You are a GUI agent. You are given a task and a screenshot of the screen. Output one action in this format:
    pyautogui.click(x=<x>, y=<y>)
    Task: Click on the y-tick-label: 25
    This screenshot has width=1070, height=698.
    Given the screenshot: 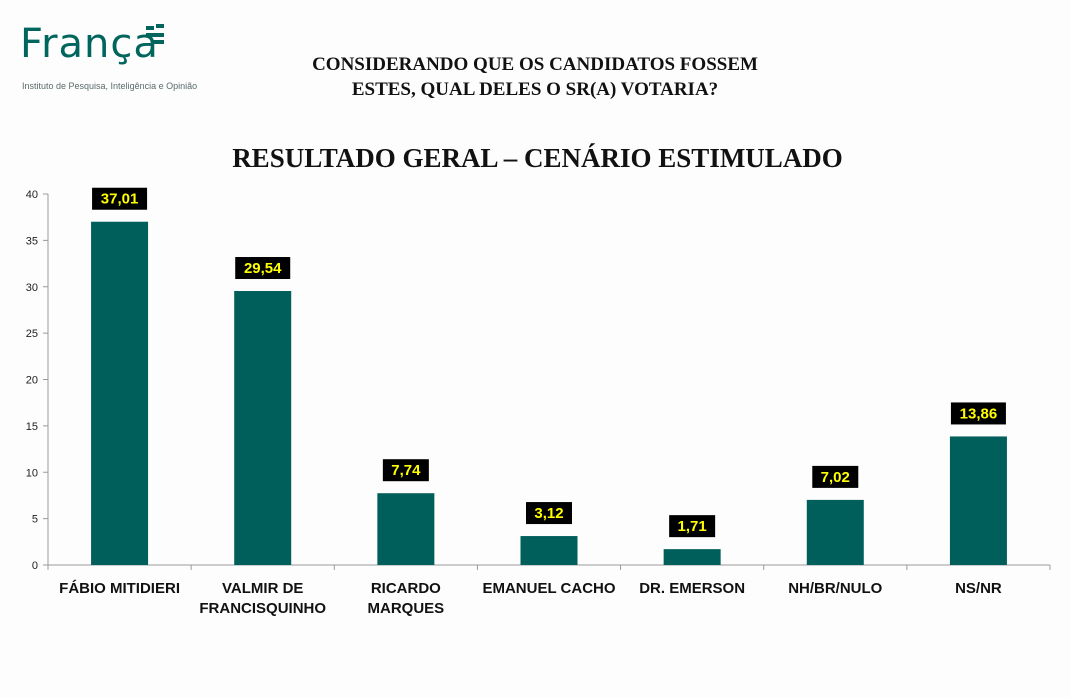 What is the action you would take?
    pyautogui.click(x=32, y=334)
    